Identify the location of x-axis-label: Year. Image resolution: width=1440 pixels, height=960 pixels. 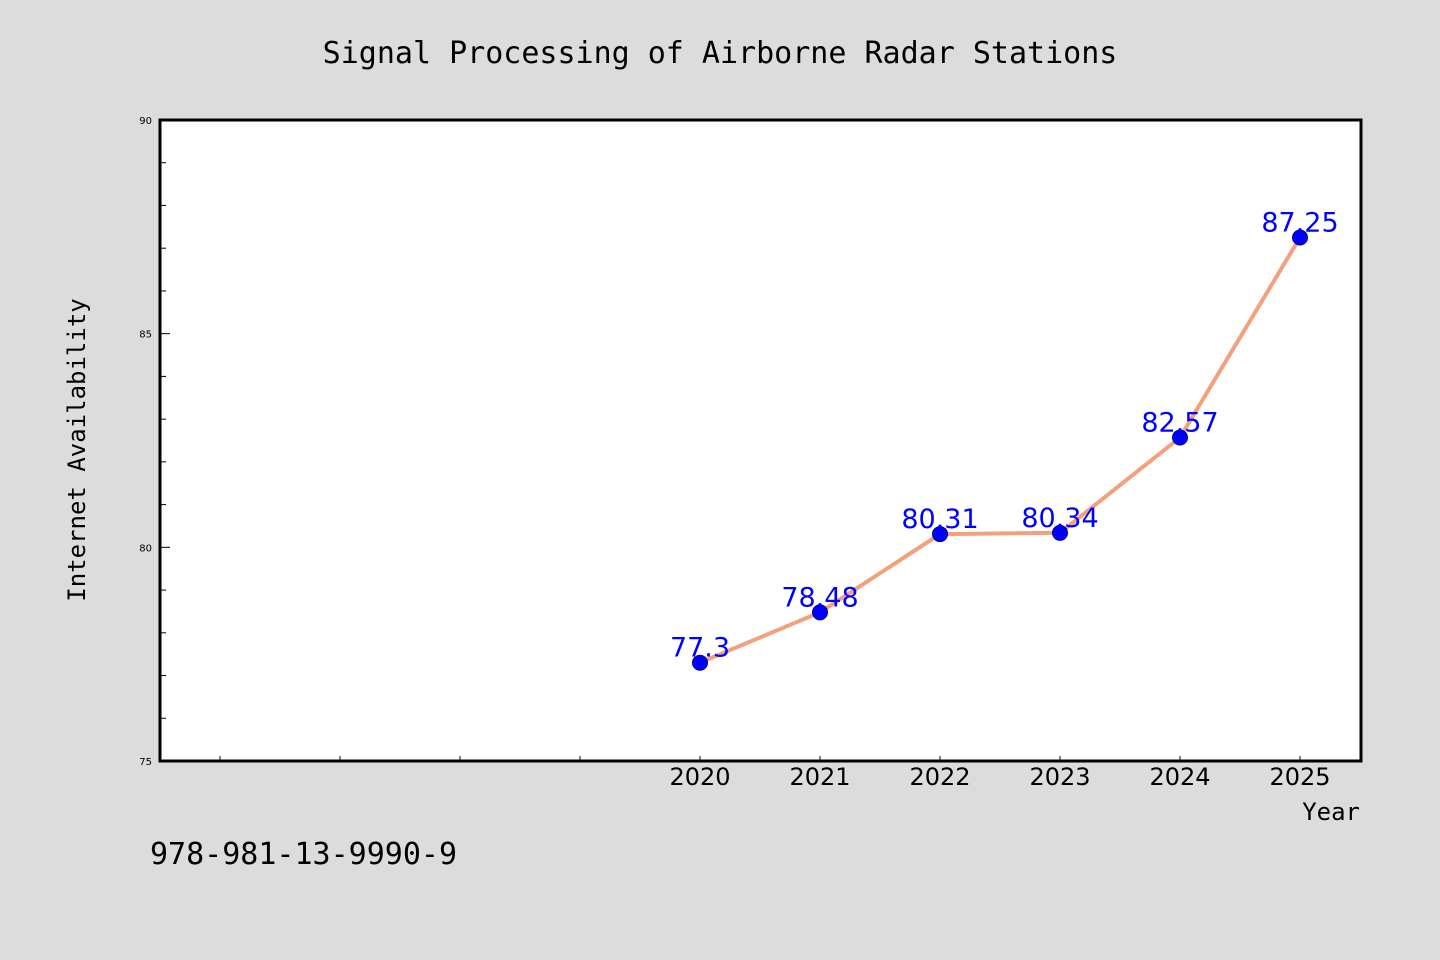
(1331, 812).